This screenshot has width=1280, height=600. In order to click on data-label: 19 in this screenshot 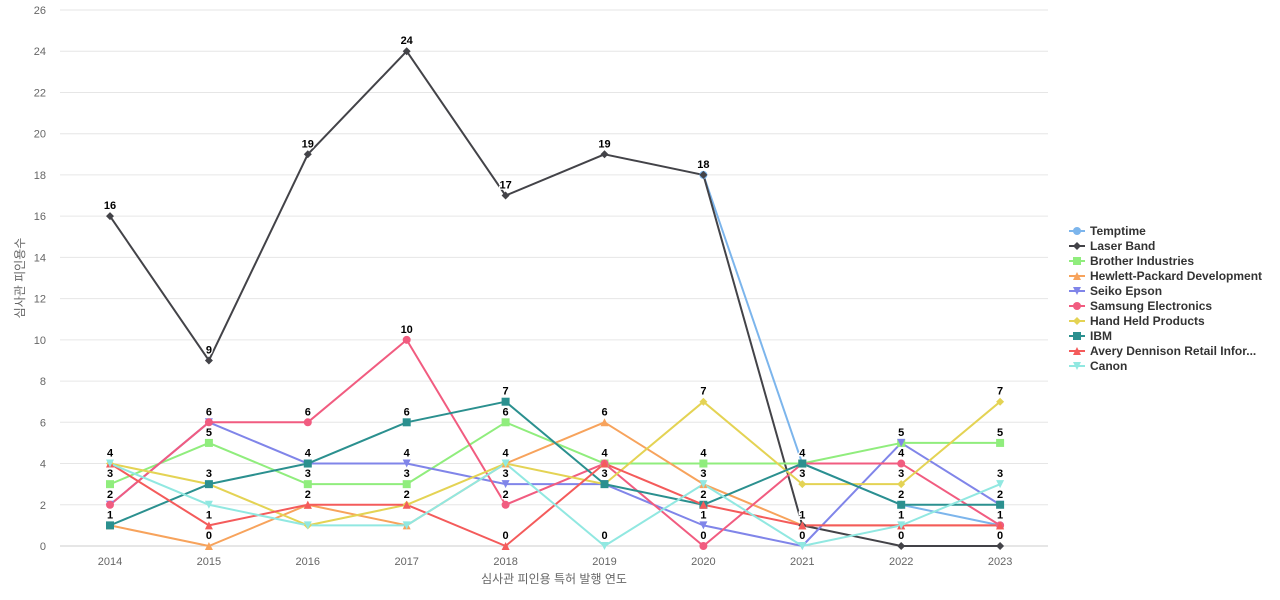, I will do `click(308, 144)`.